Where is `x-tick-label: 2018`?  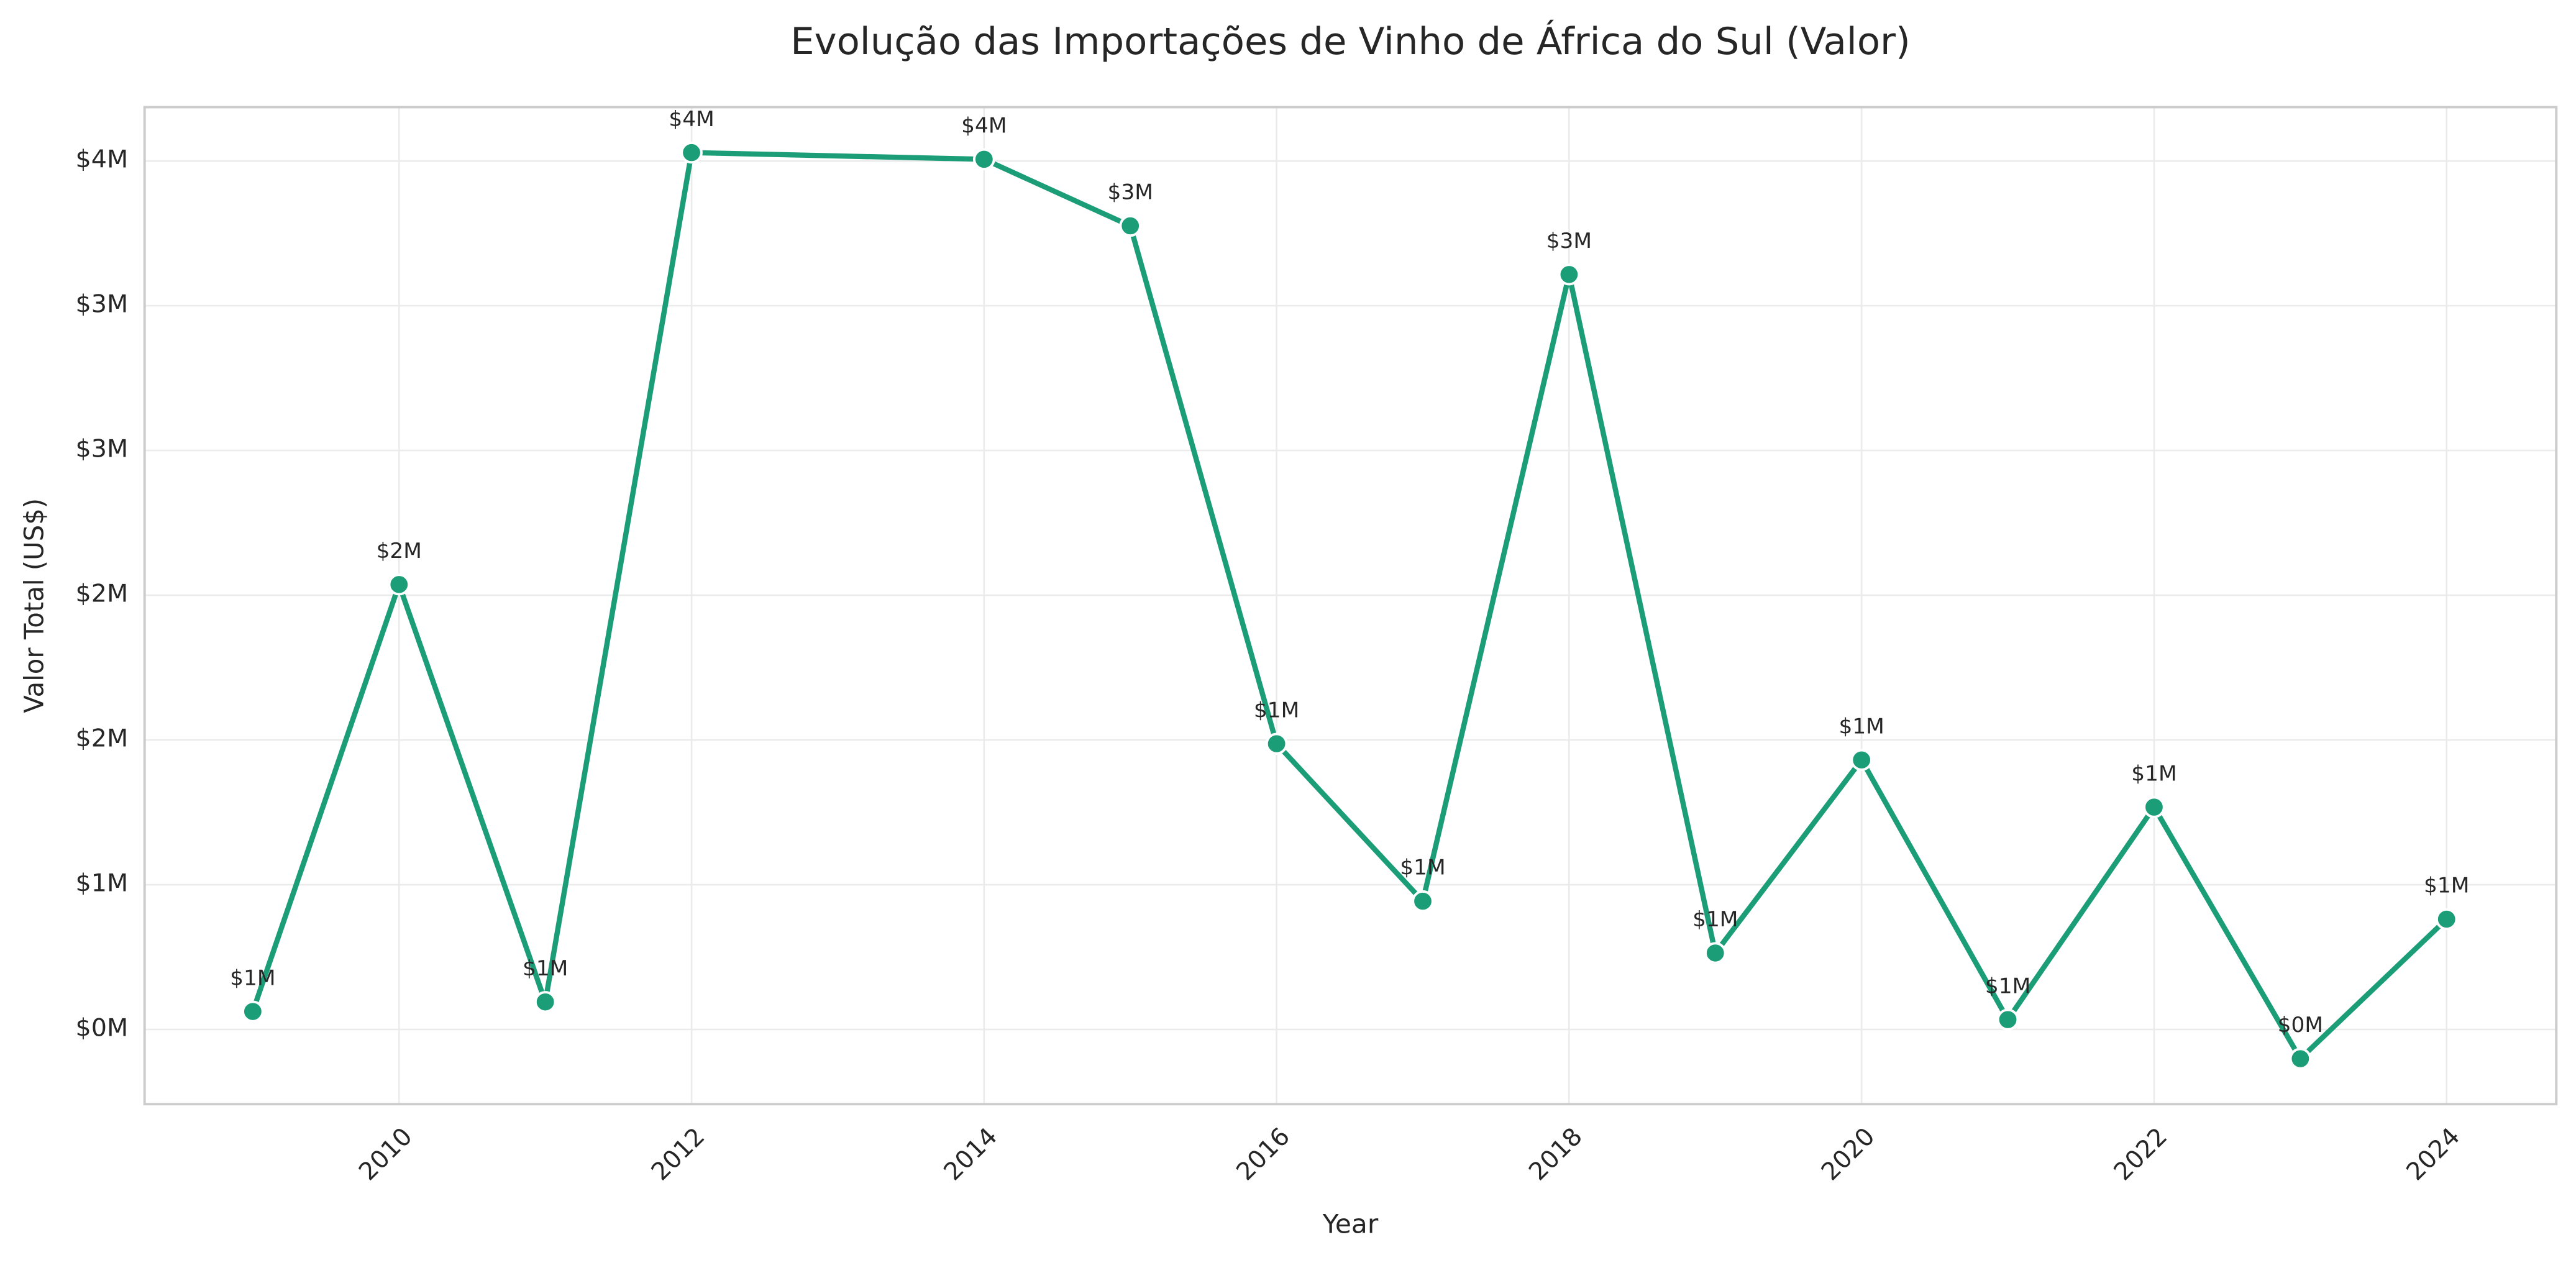
x-tick-label: 2018 is located at coordinates (1555, 1154).